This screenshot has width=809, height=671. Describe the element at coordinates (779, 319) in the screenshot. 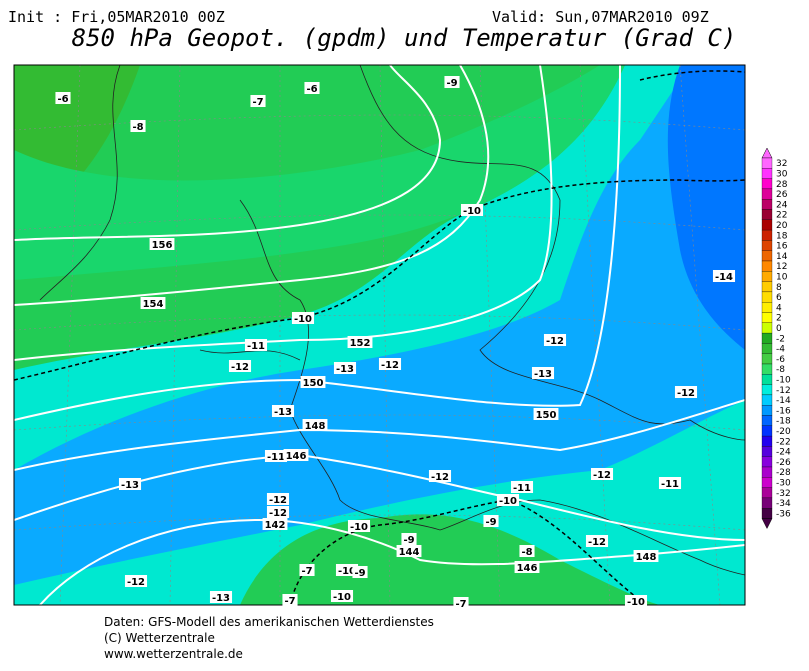

I see `colorbar-label: 2` at that location.